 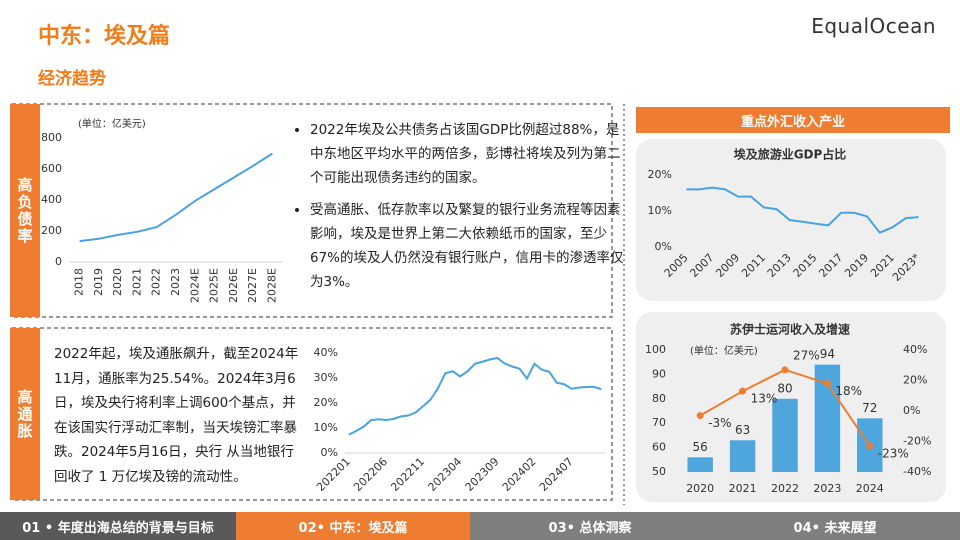 I want to click on data-label: 94, so click(x=827, y=354).